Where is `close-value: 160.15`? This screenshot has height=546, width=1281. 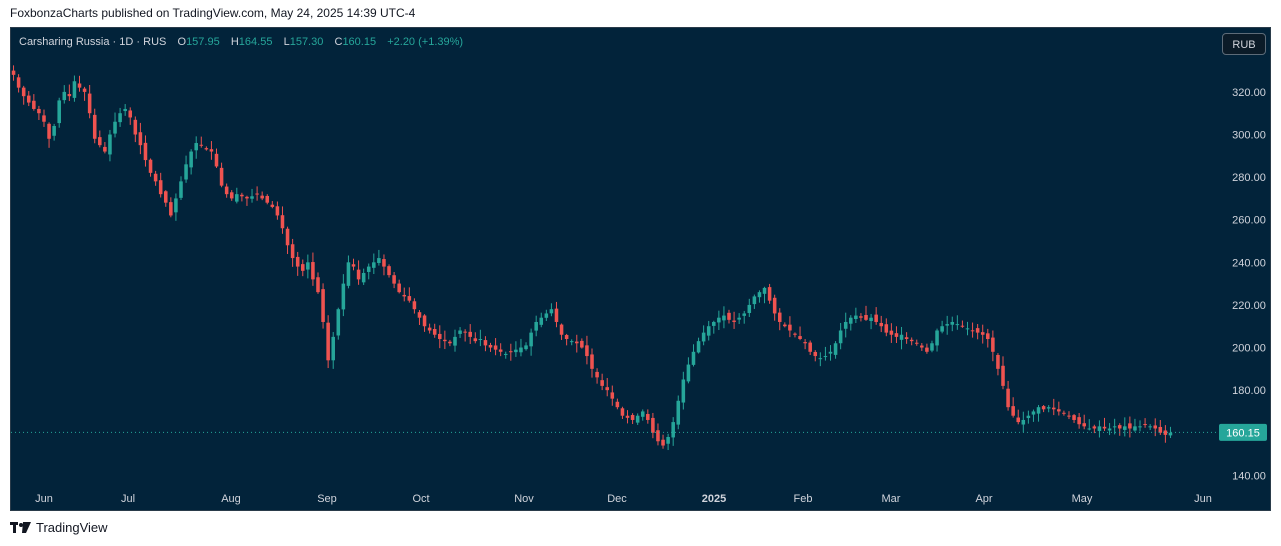
close-value: 160.15 is located at coordinates (359, 42).